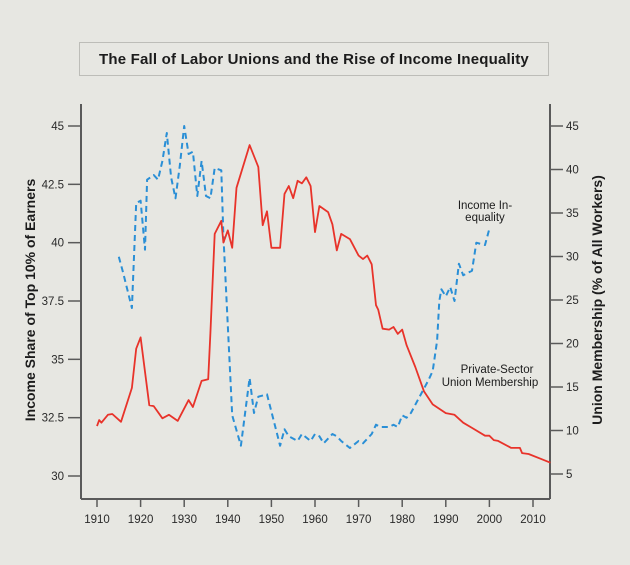 The image size is (630, 565). Describe the element at coordinates (141, 520) in the screenshot. I see `x-tick-label: 1920` at that location.